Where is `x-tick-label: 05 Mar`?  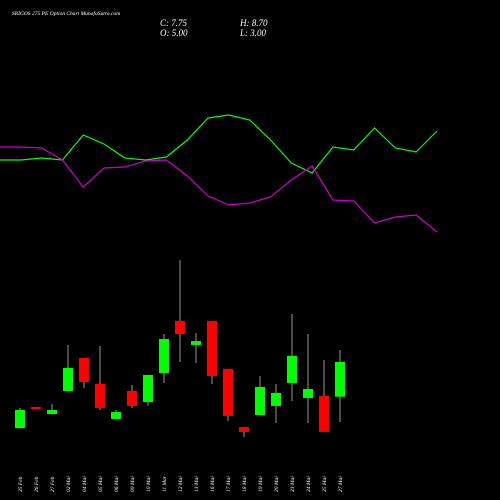 x-tick-label: 05 Mar is located at coordinates (101, 483).